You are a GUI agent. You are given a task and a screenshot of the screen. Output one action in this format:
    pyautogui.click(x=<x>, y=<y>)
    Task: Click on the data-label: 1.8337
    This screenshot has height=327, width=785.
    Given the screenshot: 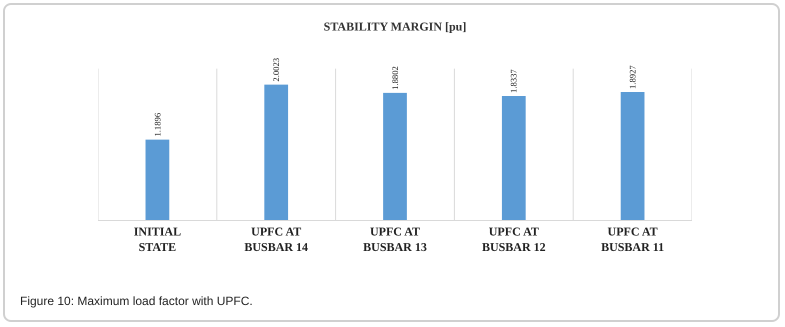 What is the action you would take?
    pyautogui.click(x=513, y=80)
    